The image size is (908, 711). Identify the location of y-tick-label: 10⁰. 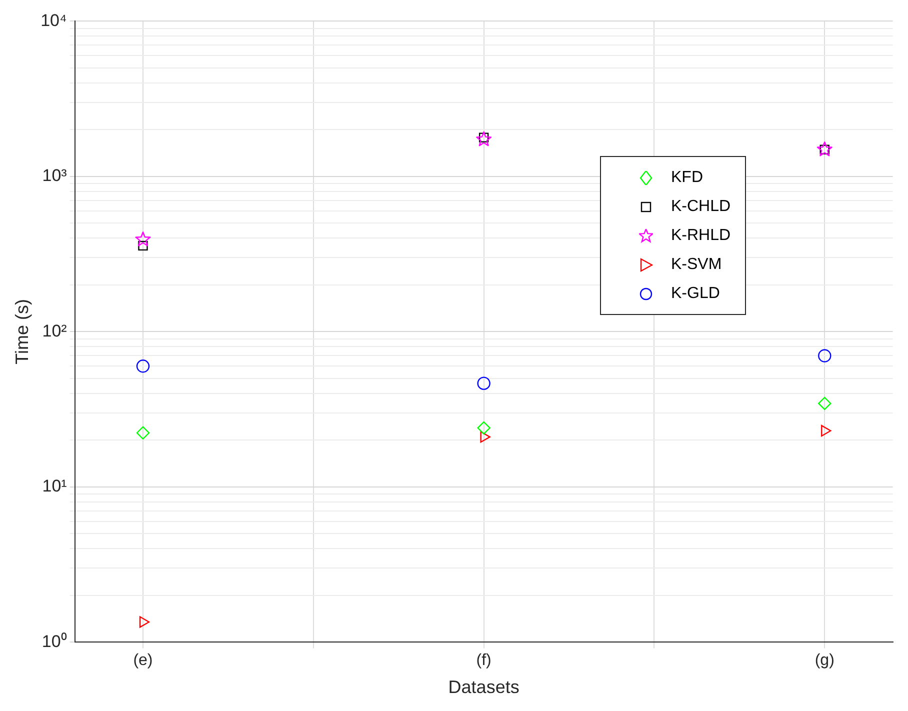
(54, 641).